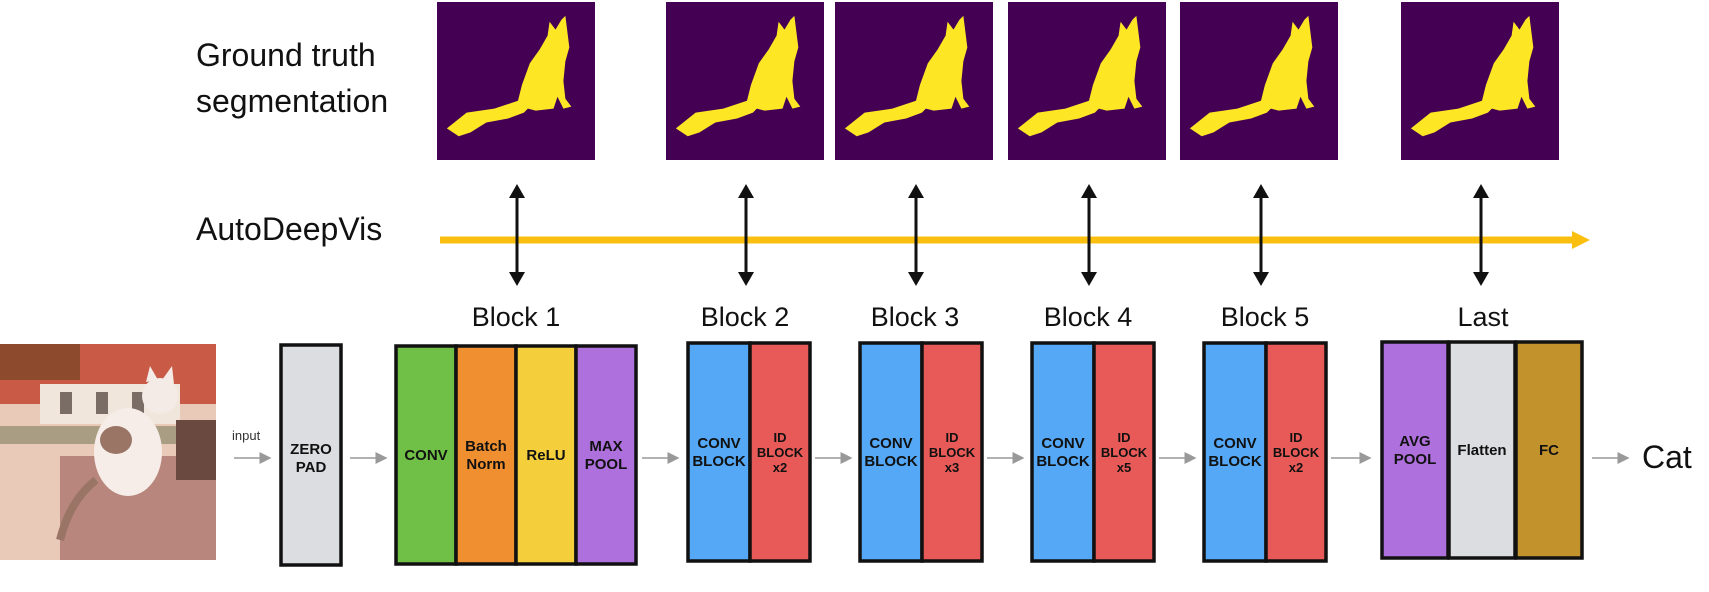  I want to click on block-title: Block 3, so click(915, 317).